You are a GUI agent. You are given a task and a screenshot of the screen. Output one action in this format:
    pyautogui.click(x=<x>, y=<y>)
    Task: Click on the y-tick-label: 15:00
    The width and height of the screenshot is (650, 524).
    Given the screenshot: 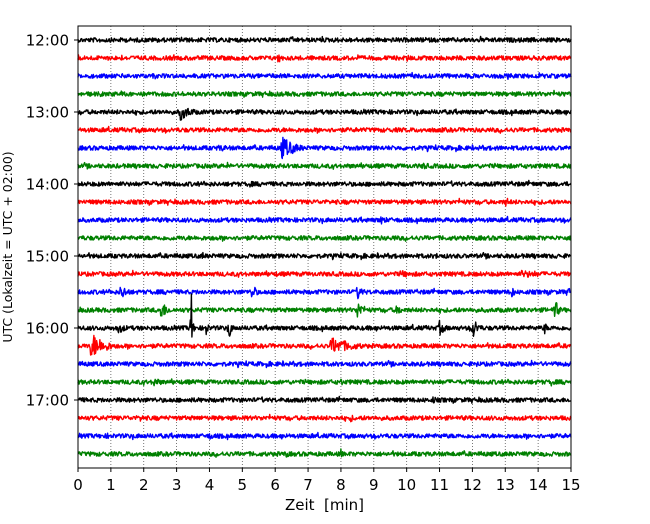 What is the action you would take?
    pyautogui.click(x=47, y=257)
    